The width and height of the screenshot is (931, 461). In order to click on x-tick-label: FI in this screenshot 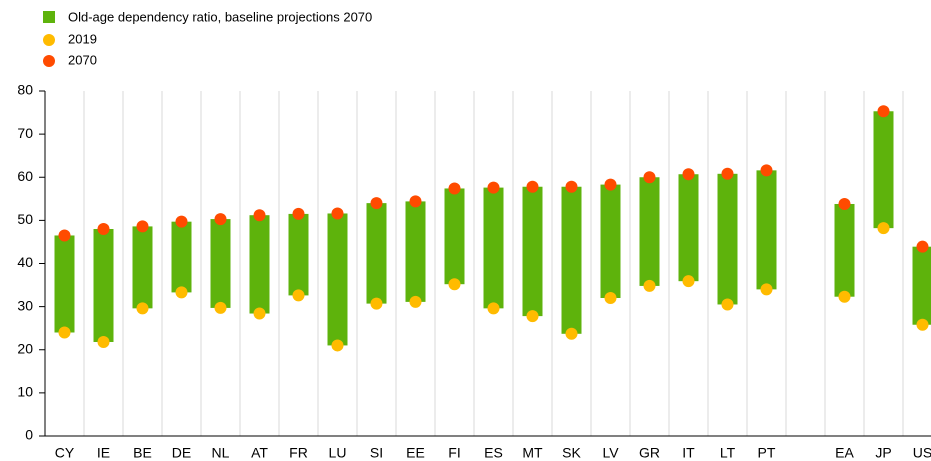, I will do `click(454, 453)`.